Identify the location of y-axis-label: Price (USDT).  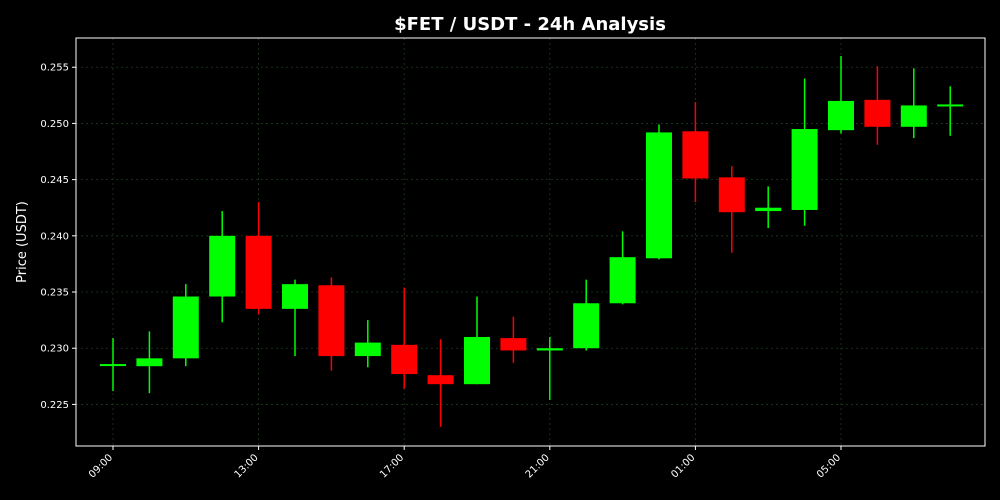
(22, 242).